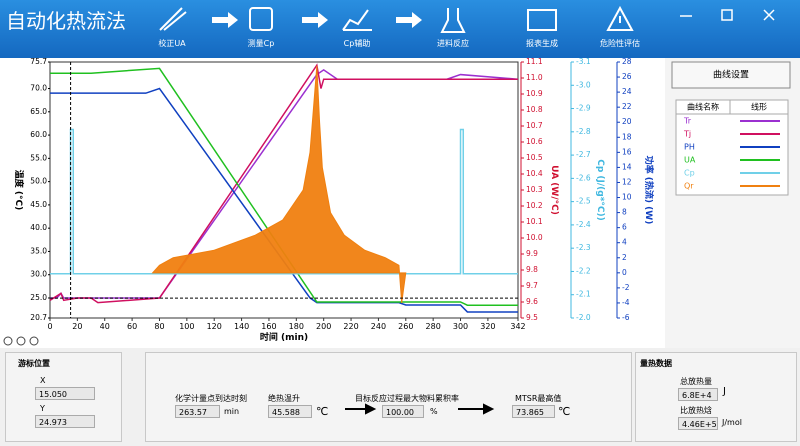  Describe the element at coordinates (656, 363) in the screenshot. I see `panel-title: 量热数据` at that location.